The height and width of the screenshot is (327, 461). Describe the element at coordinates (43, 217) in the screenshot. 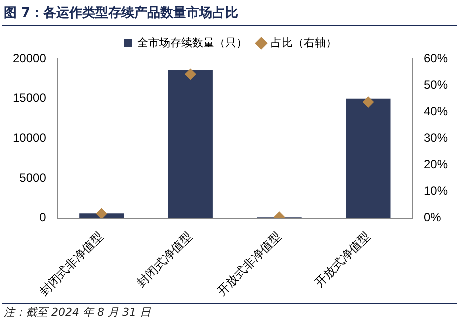

I see `y-tick-label: 0` at that location.